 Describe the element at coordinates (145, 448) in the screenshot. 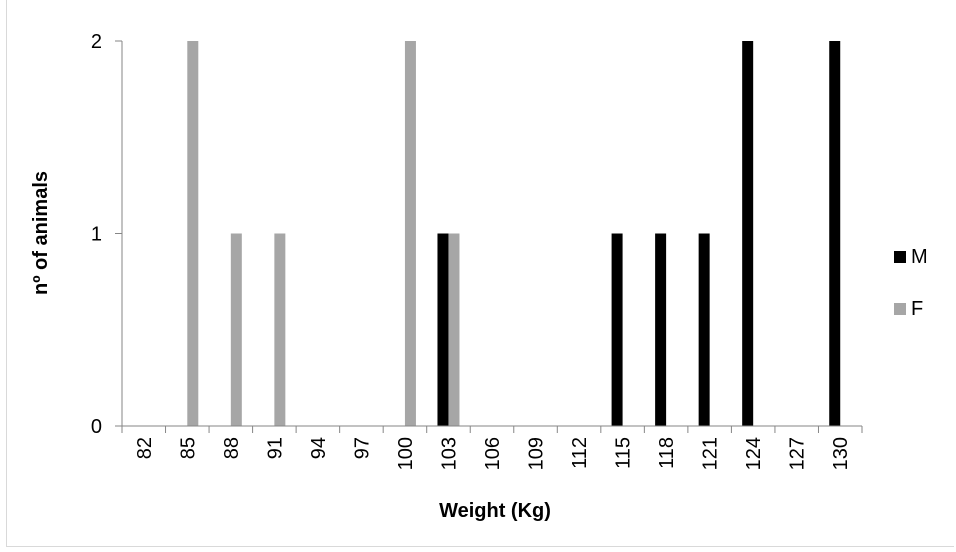

I see `x-tick-label: 82` at that location.